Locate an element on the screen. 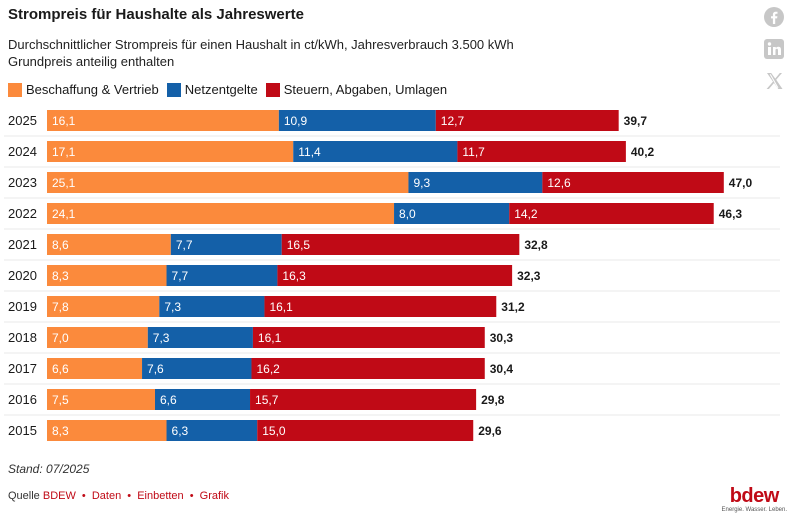 This screenshot has height=526, width=795. segment-label: 24,1 is located at coordinates (64, 214).